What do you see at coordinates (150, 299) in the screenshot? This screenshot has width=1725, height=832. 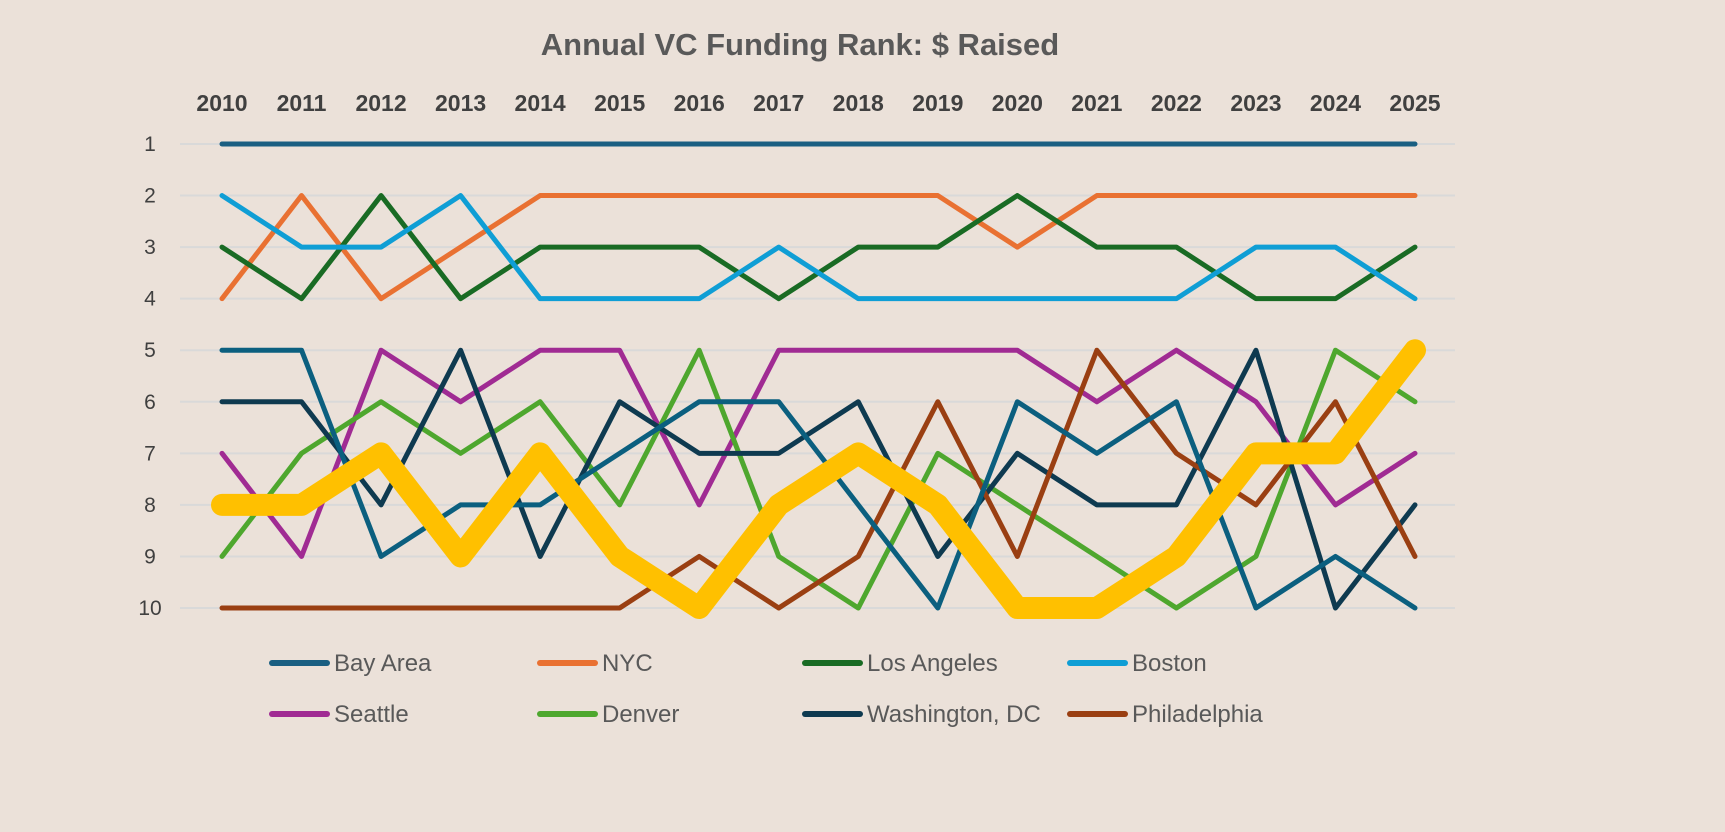 I see `y-tick-label: 4` at bounding box center [150, 299].